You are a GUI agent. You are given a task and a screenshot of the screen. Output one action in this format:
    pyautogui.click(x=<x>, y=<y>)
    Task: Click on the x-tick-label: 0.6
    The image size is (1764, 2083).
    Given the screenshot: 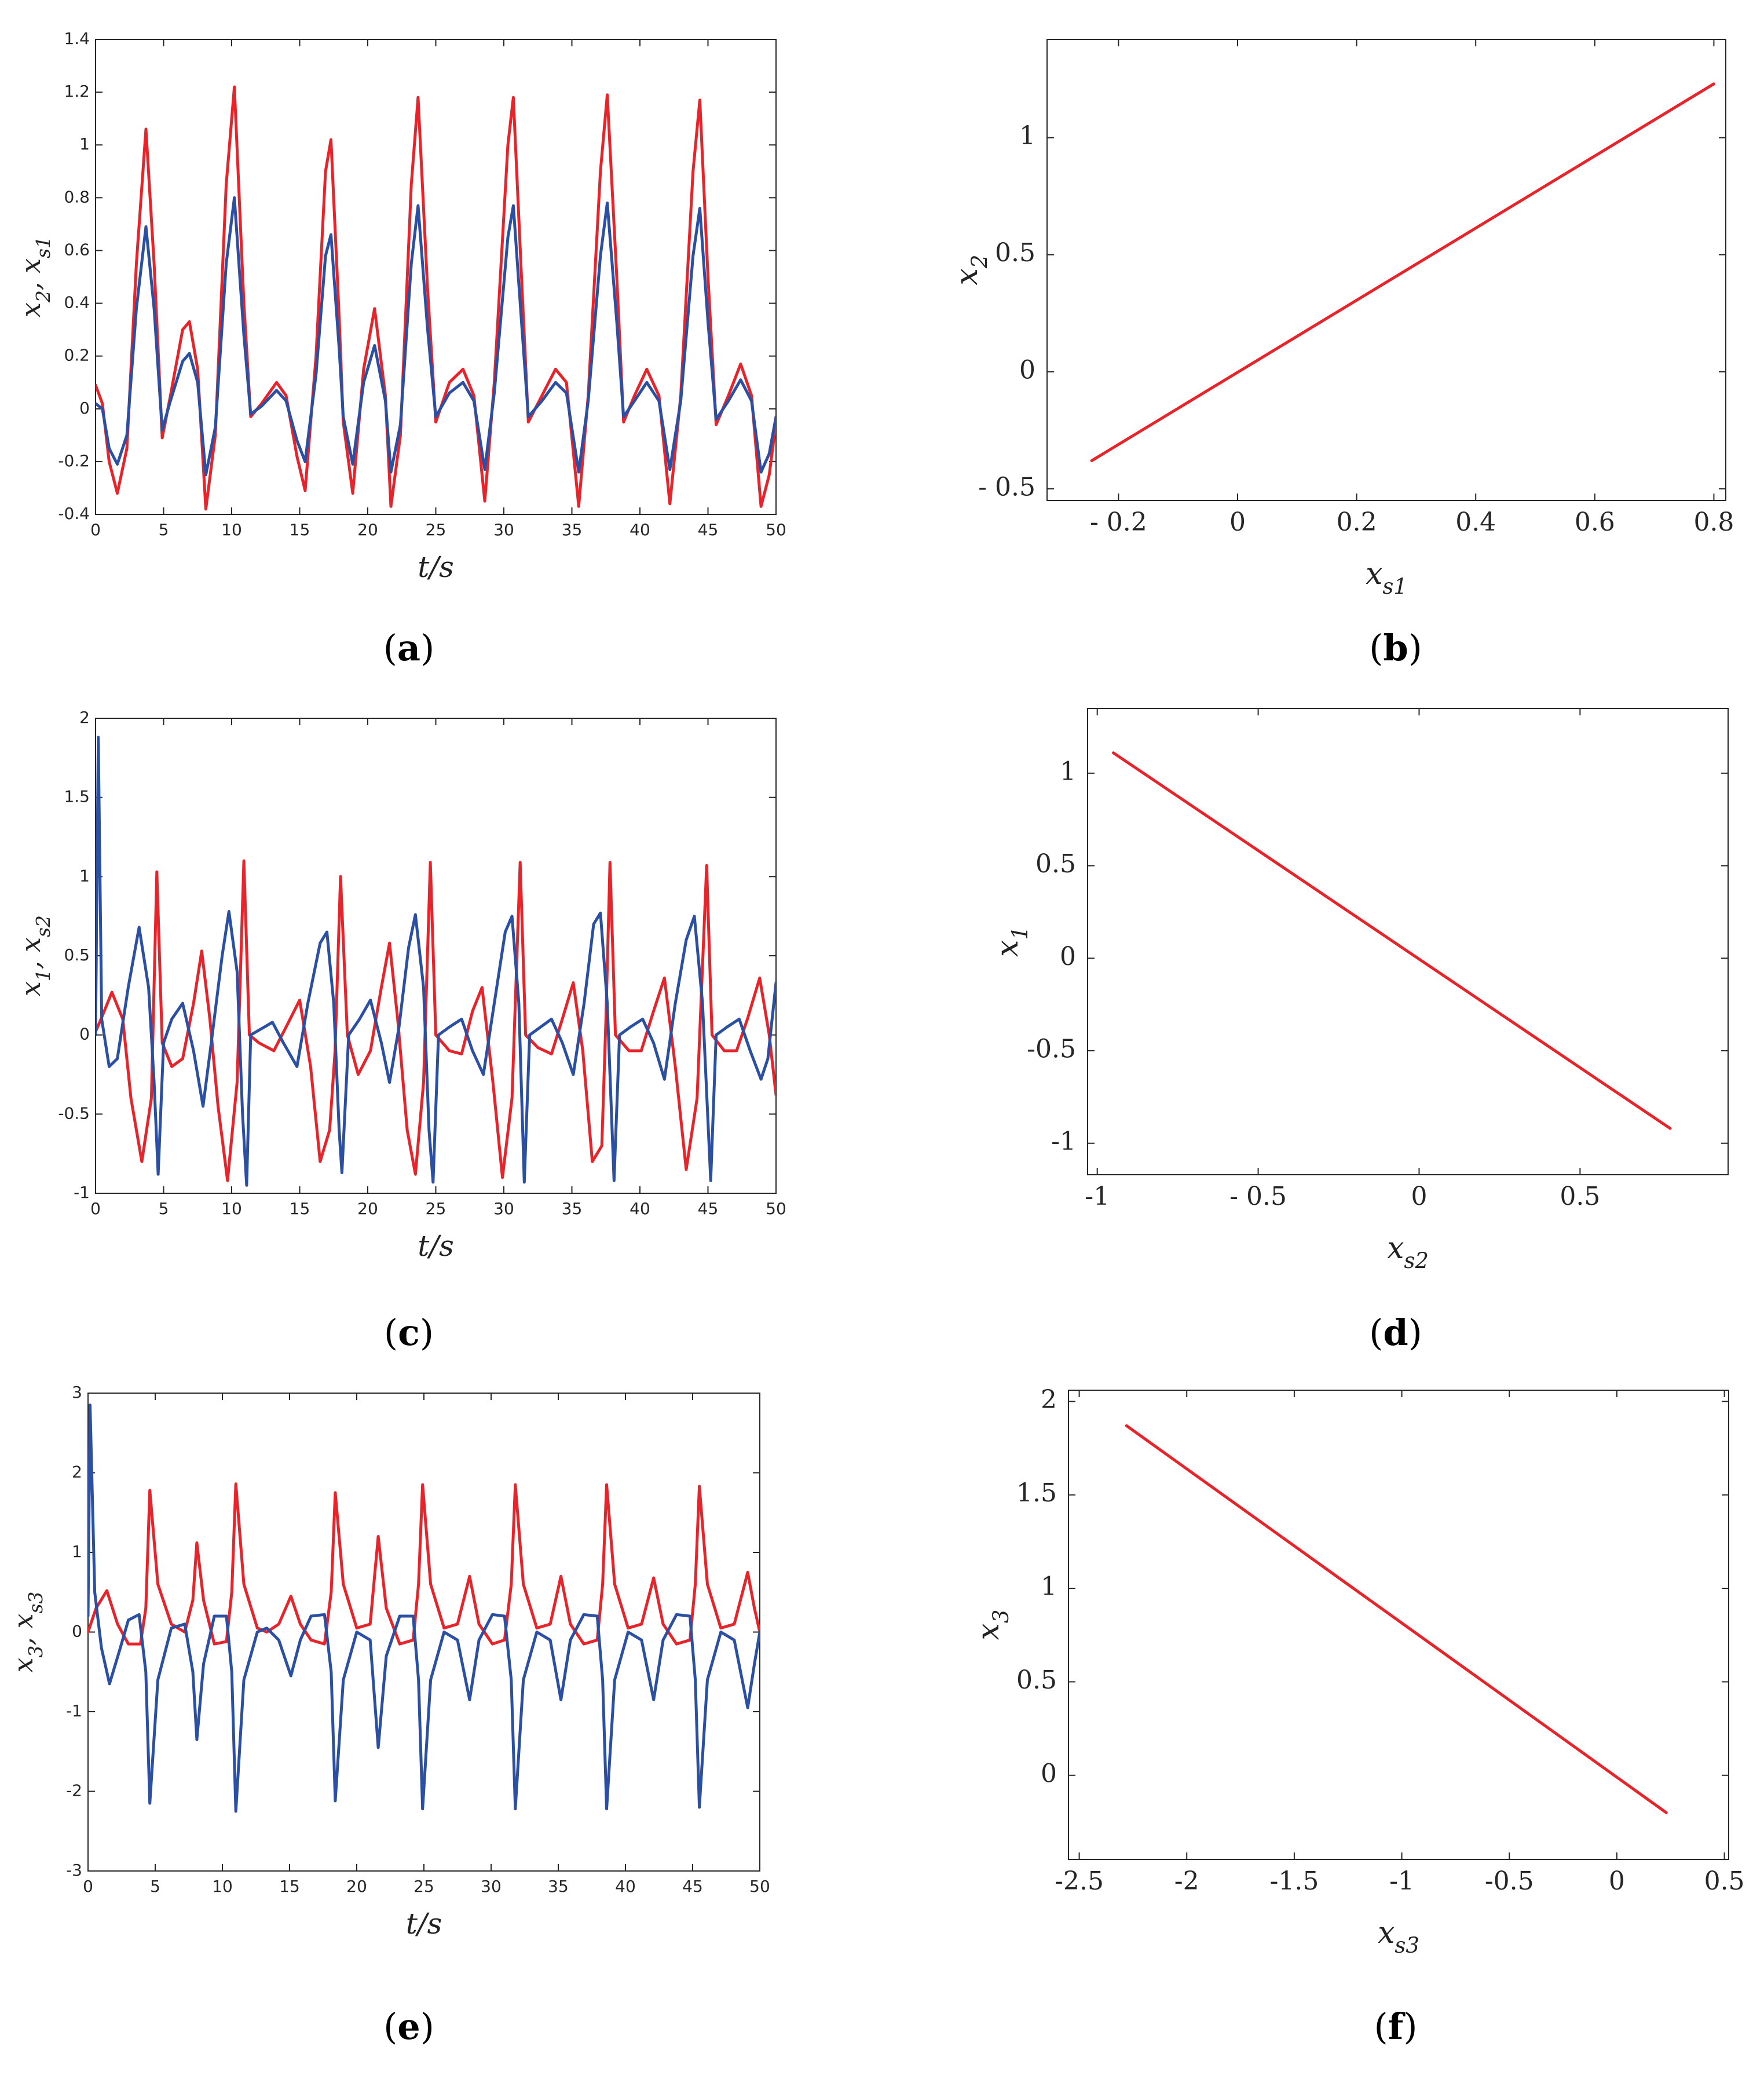 What is the action you would take?
    pyautogui.click(x=1595, y=522)
    